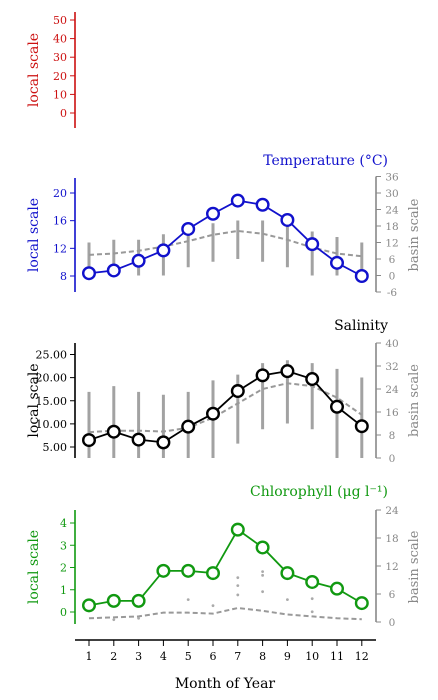 The image size is (438, 700). Describe the element at coordinates (55, 447) in the screenshot. I see `left-tick-label: 5.00` at that location.